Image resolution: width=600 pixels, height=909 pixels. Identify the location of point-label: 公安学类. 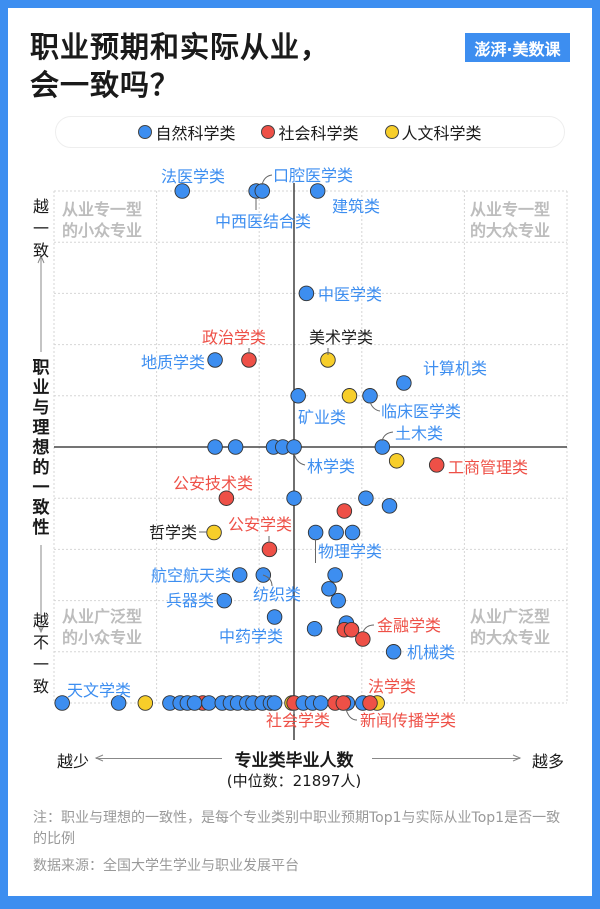
(260, 524).